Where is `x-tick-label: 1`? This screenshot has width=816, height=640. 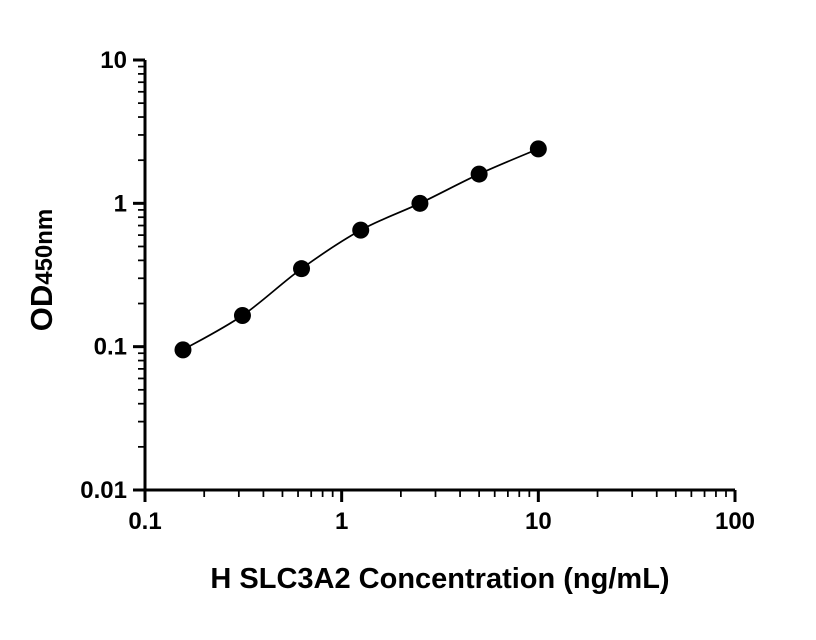 x-tick-label: 1 is located at coordinates (341, 521).